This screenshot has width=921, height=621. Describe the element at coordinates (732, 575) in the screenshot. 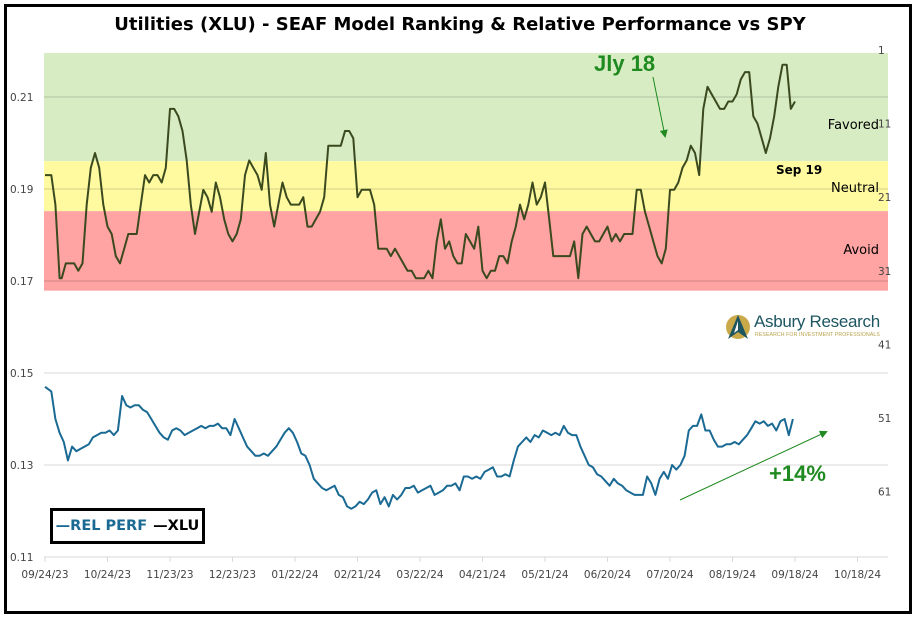

I see `x-tick-label: 08/19/24` at that location.